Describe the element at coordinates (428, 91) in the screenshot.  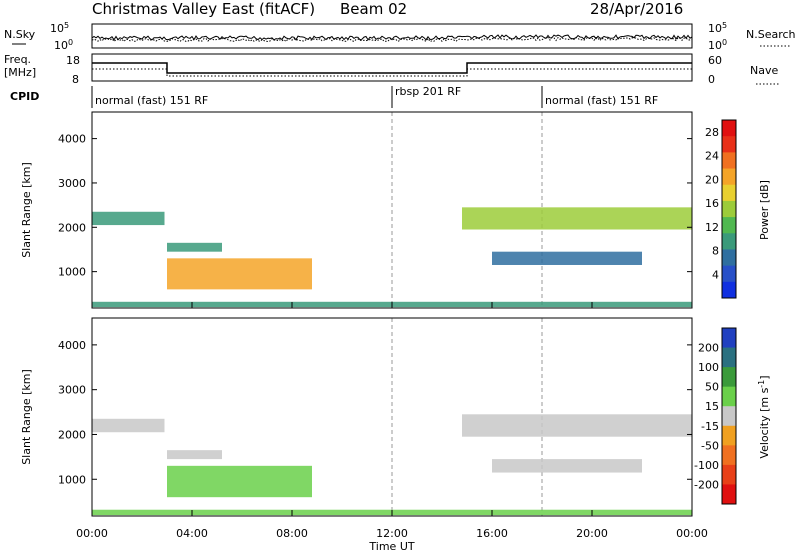
I see `cpid-segment-1: rbsp 201 RF` at that location.